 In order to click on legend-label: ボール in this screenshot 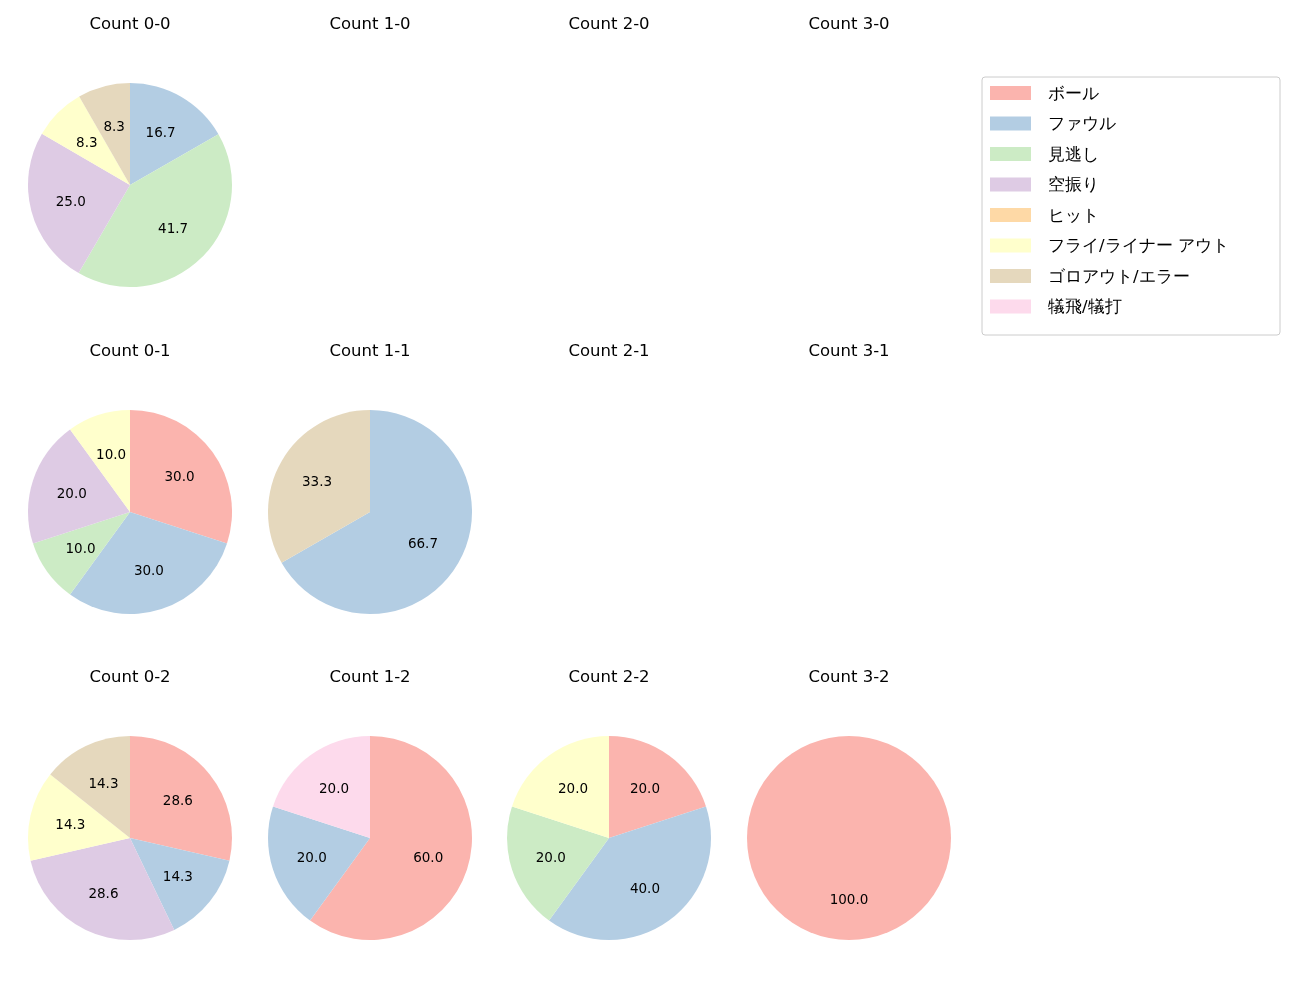, I will do `click(1073, 93)`.